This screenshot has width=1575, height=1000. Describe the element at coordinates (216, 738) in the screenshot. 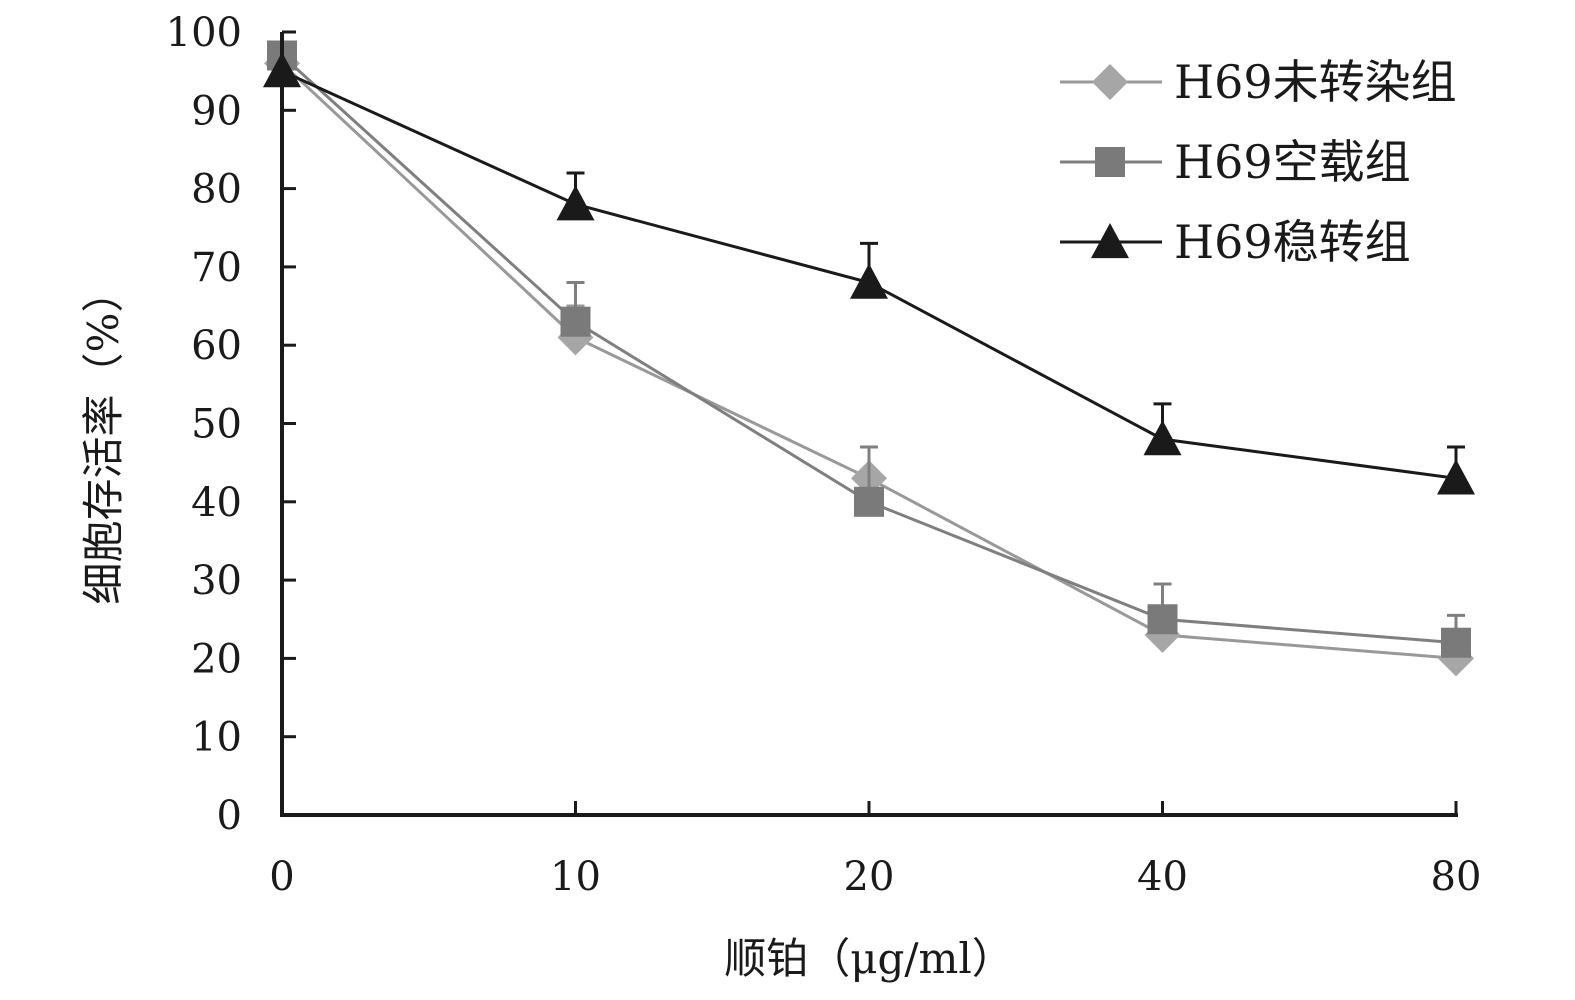

I see `y-tick-label: 10` at that location.